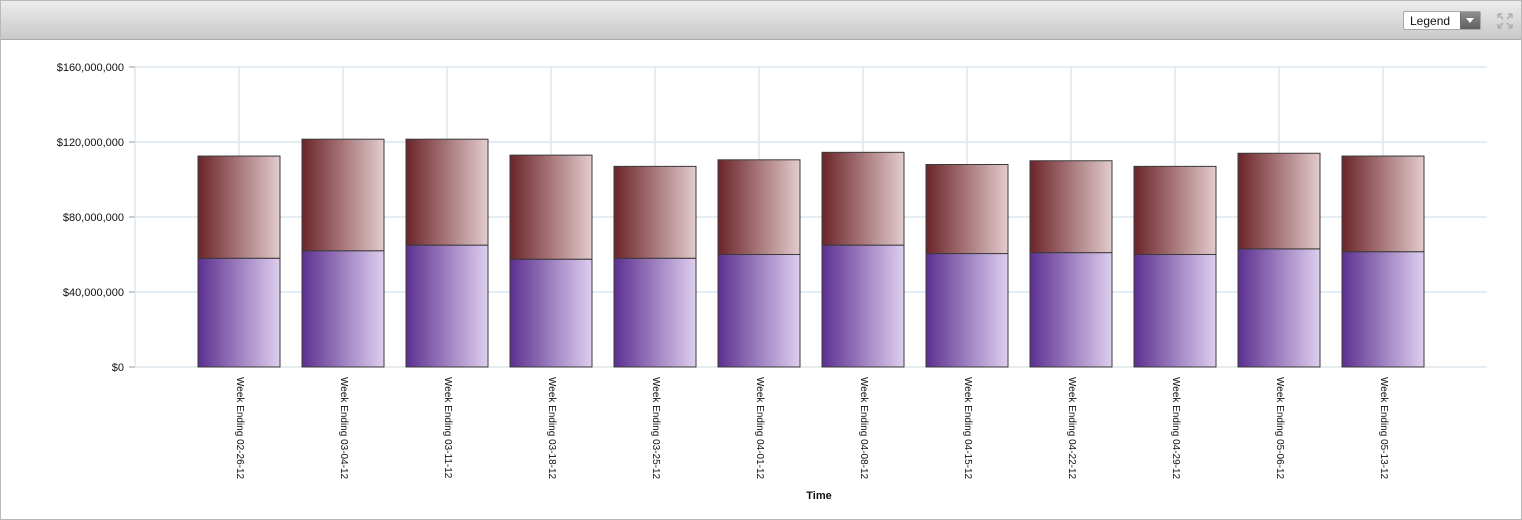 The image size is (1522, 520). I want to click on panel-toolbar: Legend, so click(761, 20).